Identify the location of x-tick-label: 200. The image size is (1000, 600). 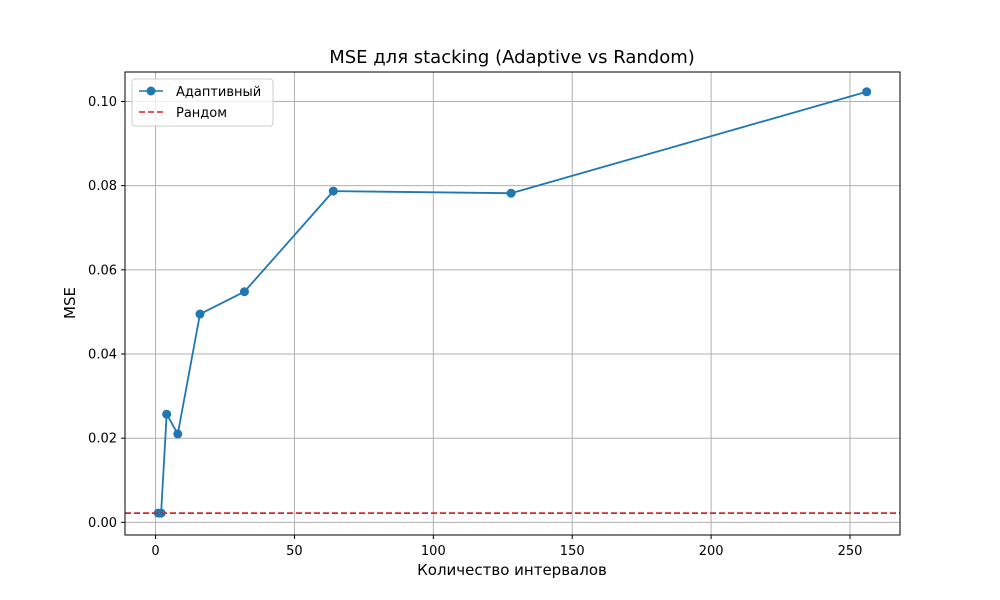
(711, 551).